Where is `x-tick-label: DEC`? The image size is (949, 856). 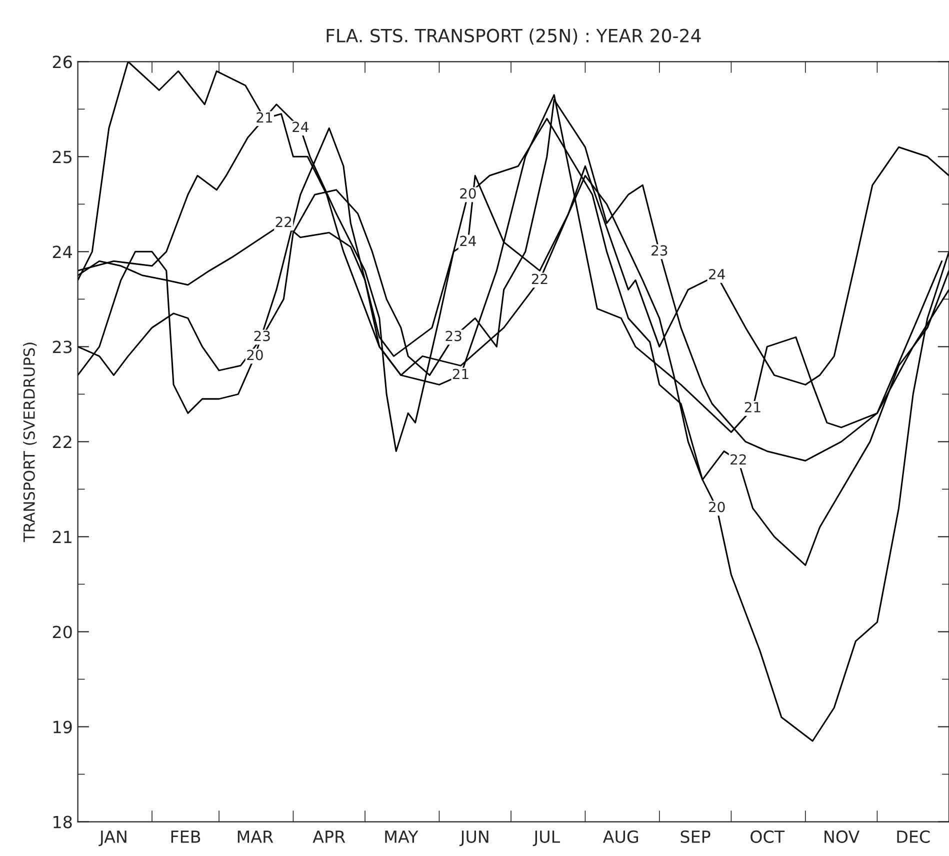
x-tick-label: DEC is located at coordinates (913, 836).